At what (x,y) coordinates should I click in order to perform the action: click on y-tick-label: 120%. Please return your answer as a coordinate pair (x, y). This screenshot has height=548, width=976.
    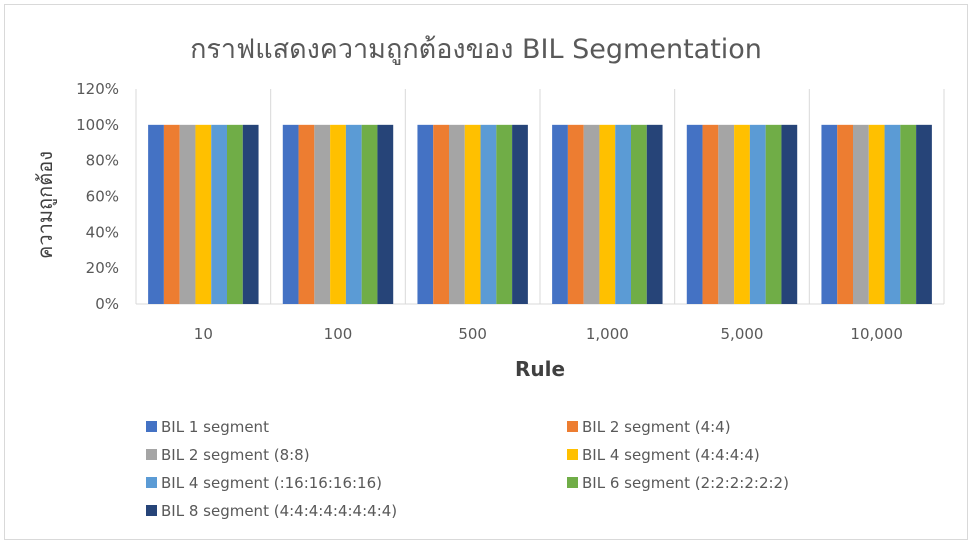
    Looking at the image, I should click on (97, 89).